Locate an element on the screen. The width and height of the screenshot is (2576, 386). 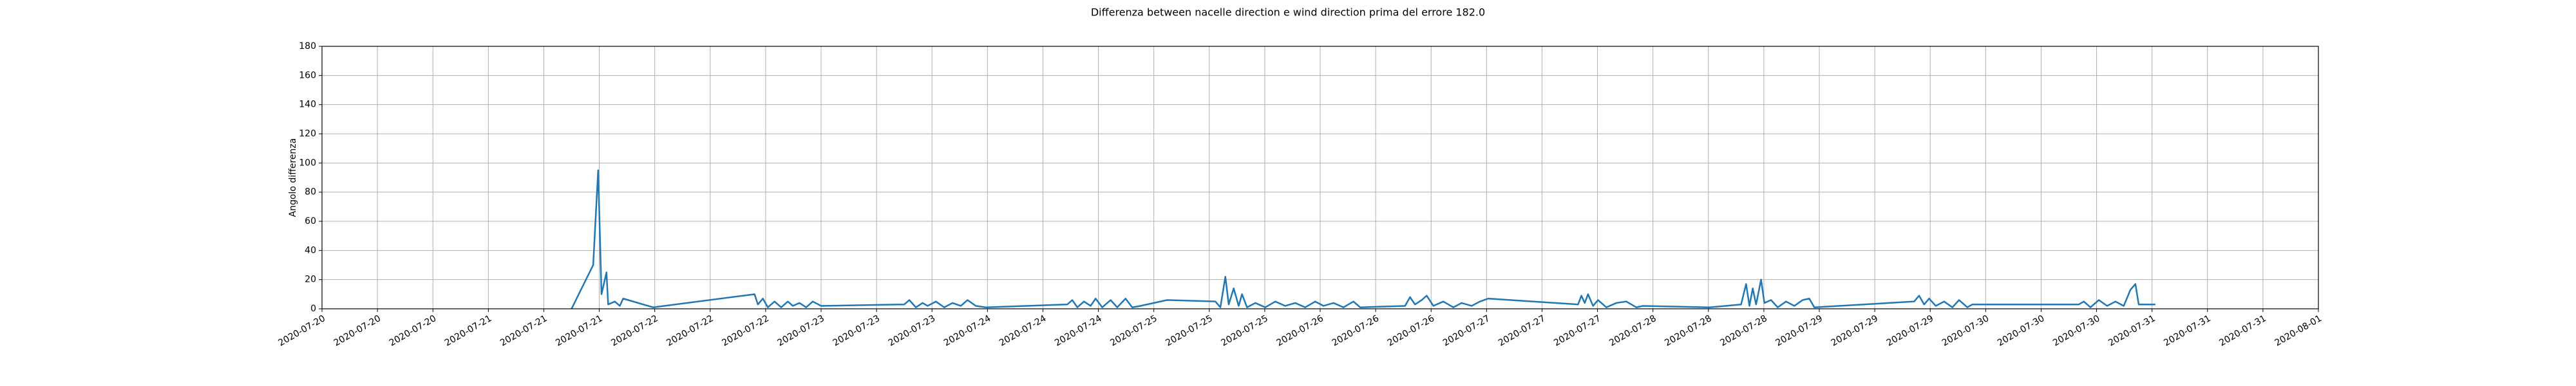
y-tick-label: 180 is located at coordinates (307, 46).